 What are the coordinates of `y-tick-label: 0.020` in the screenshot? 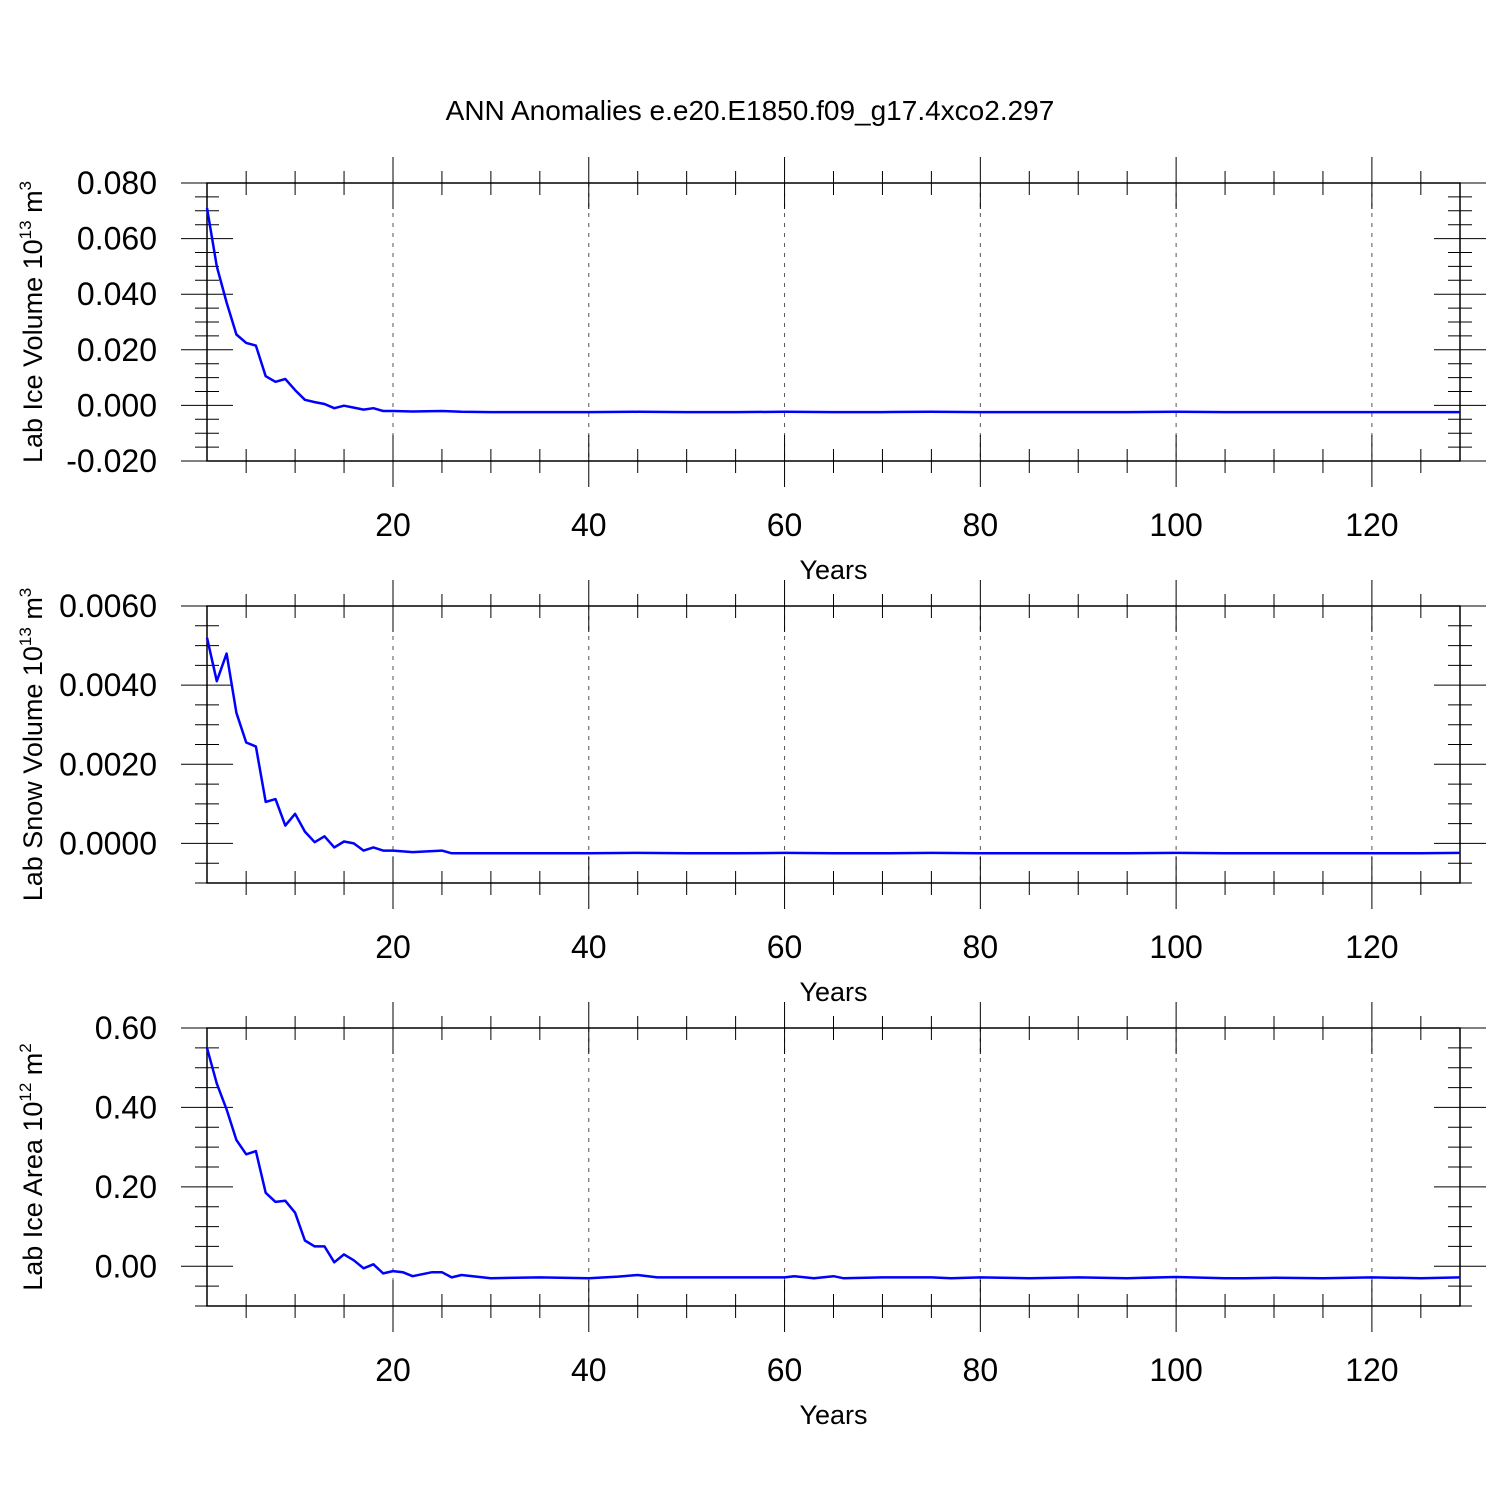 It's located at (117, 350).